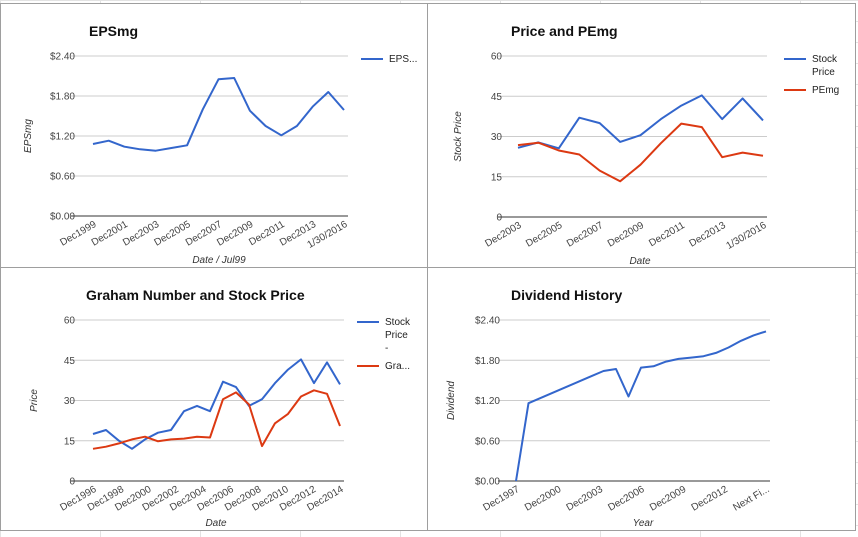 This screenshot has height=537, width=858. Describe the element at coordinates (626, 499) in the screenshot. I see `x-tick-label: Dec2006` at that location.